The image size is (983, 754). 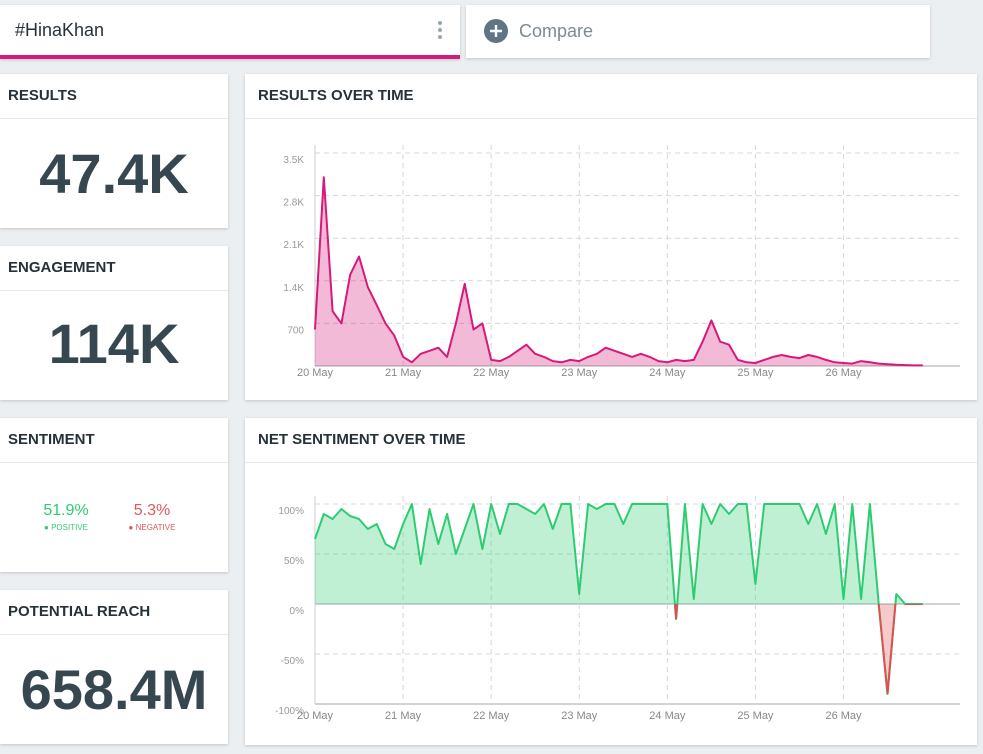 I want to click on card-value: 658.4M, so click(x=114, y=689).